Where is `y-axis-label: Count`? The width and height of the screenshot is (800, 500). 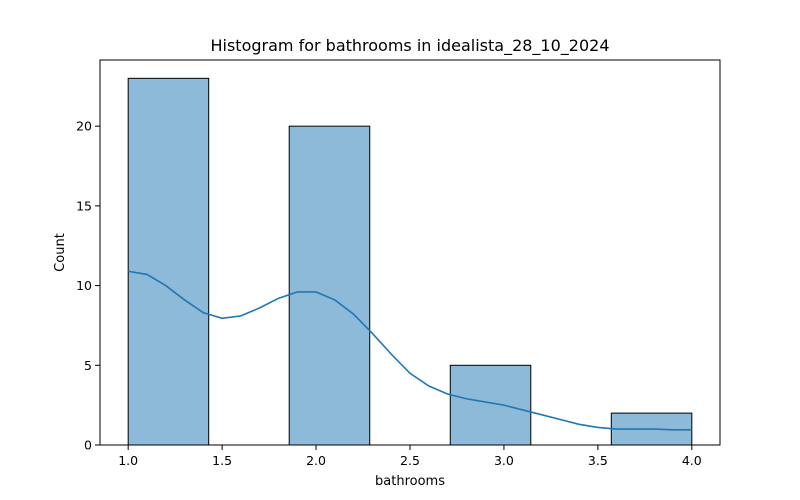
y-axis-label: Count is located at coordinates (60, 252).